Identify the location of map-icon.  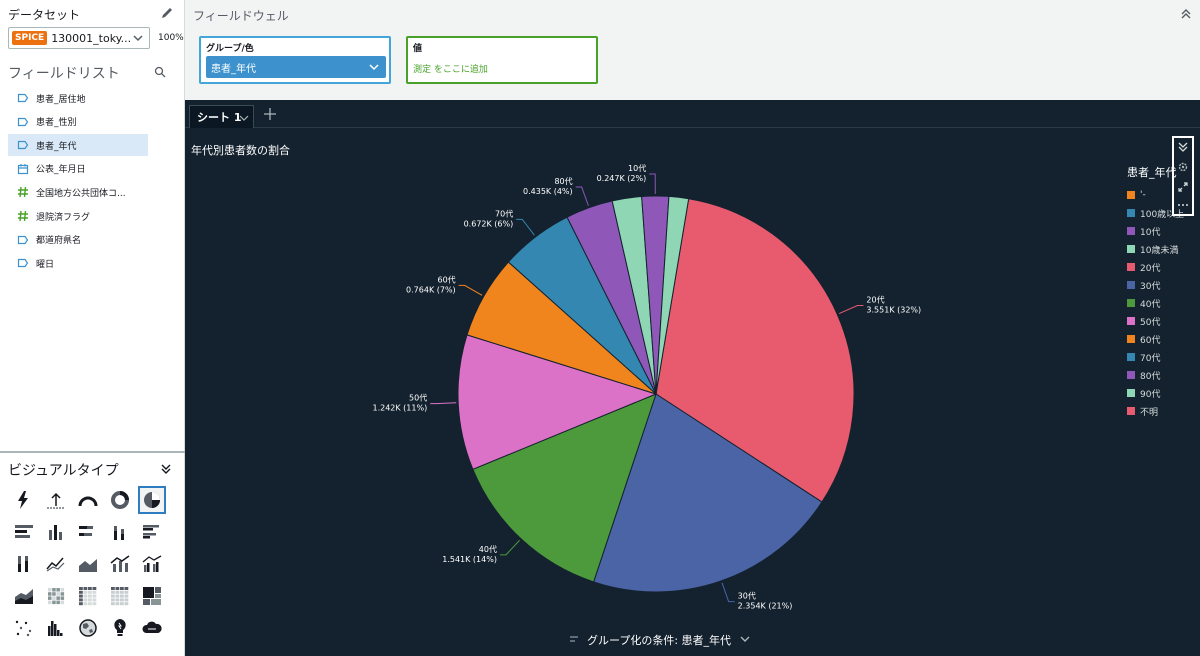
(88, 628).